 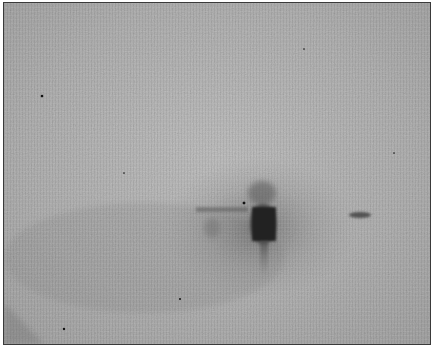 I want to click on upper-smudge, so click(x=262, y=193).